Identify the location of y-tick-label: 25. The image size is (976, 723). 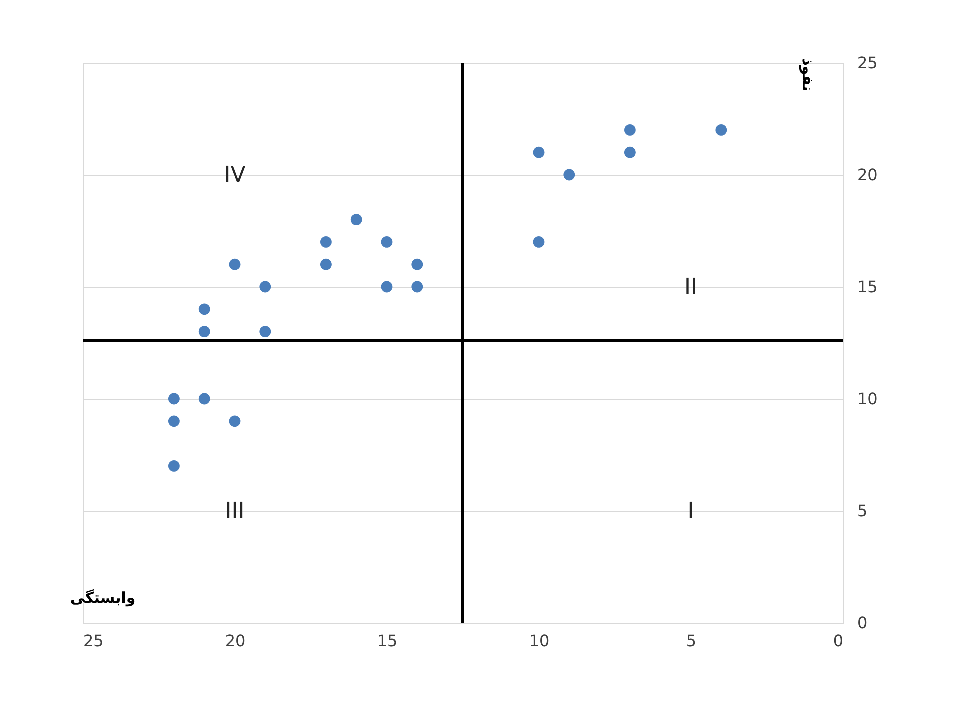
(868, 63).